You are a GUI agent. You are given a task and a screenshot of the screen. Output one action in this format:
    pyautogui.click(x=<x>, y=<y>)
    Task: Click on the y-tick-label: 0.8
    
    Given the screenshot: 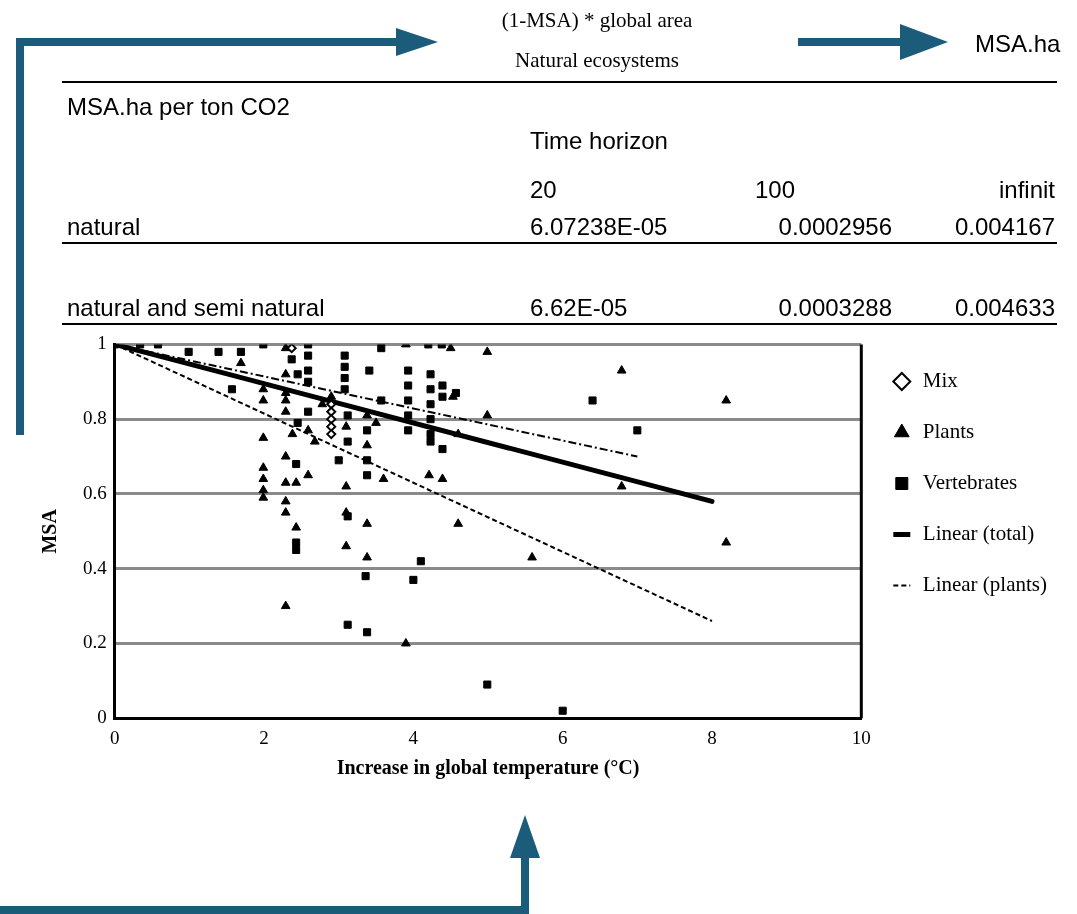 What is the action you would take?
    pyautogui.click(x=95, y=418)
    